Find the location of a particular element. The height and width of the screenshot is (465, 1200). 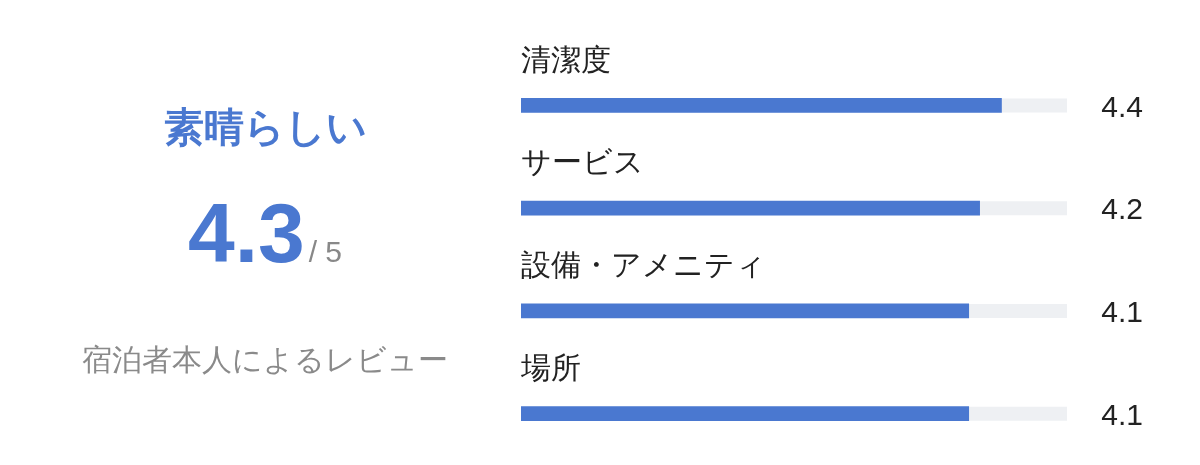

text: 4.3 is located at coordinates (246, 233).